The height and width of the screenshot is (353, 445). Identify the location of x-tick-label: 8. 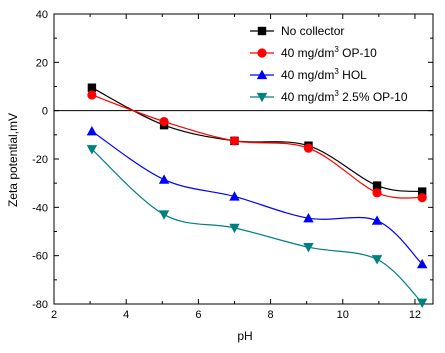
(271, 315).